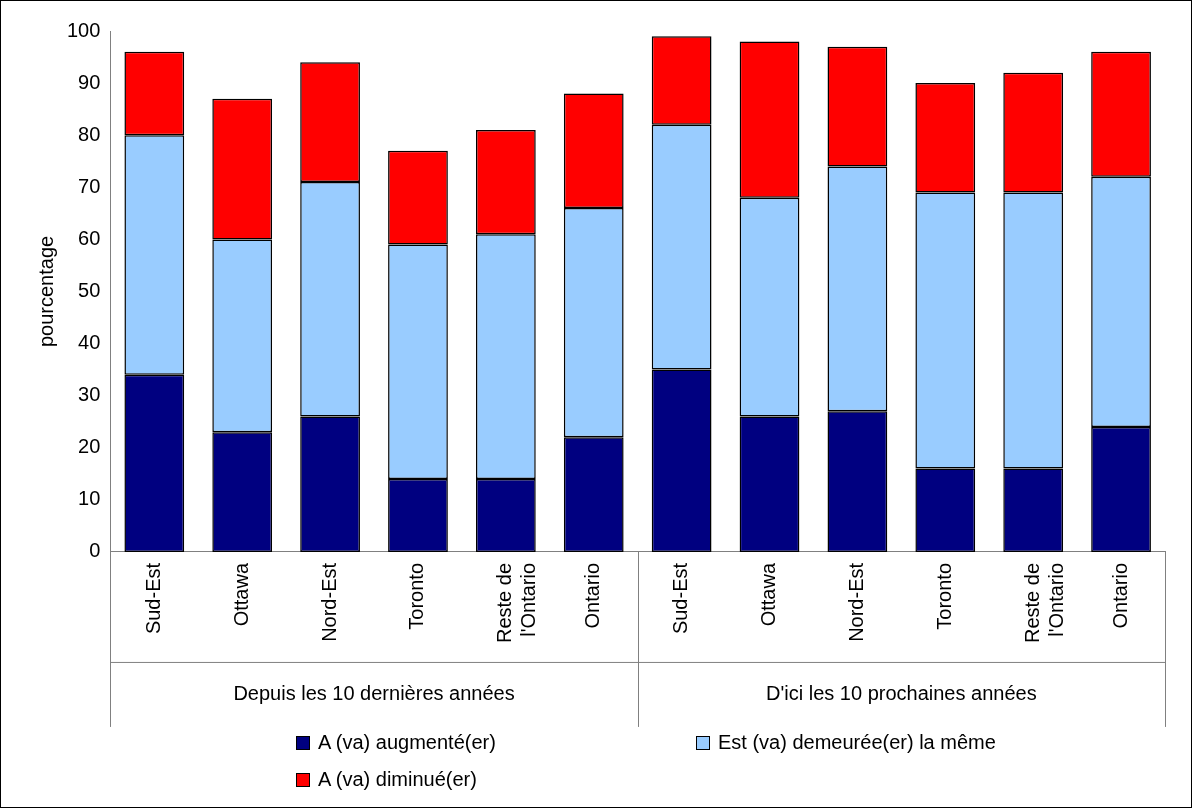  I want to click on y-tick-label: 10, so click(89, 498).